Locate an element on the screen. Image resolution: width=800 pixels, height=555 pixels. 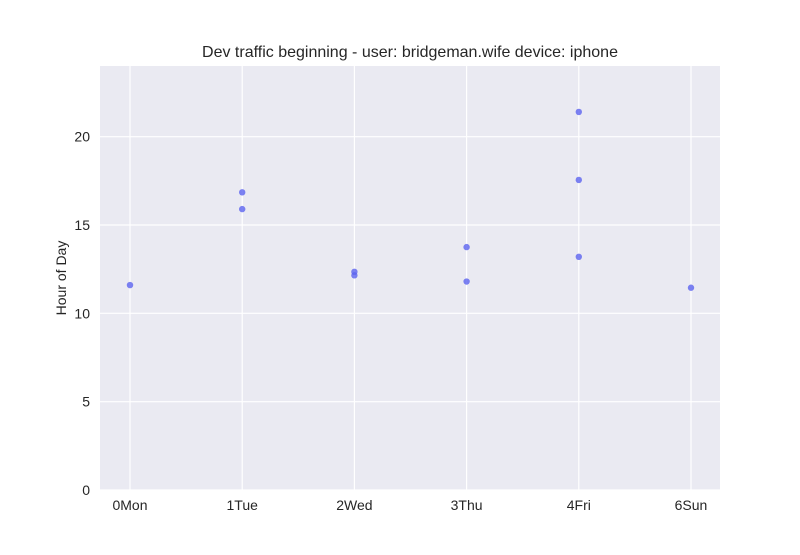
x-tick-label: 4Fri is located at coordinates (579, 505).